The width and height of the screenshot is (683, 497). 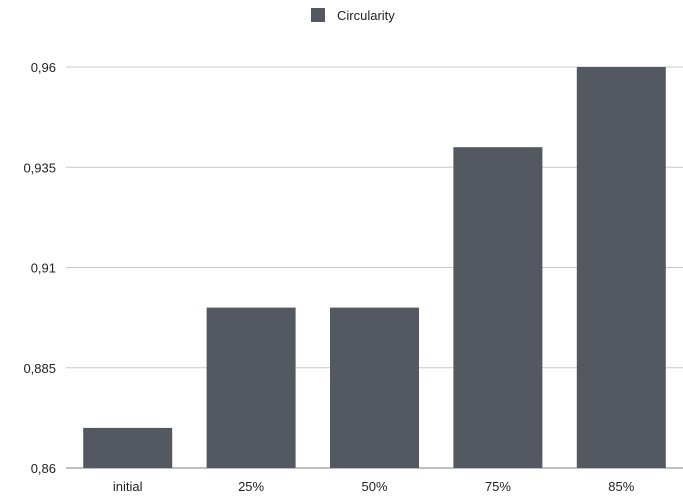 What do you see at coordinates (318, 15) in the screenshot?
I see `legend-swatch` at bounding box center [318, 15].